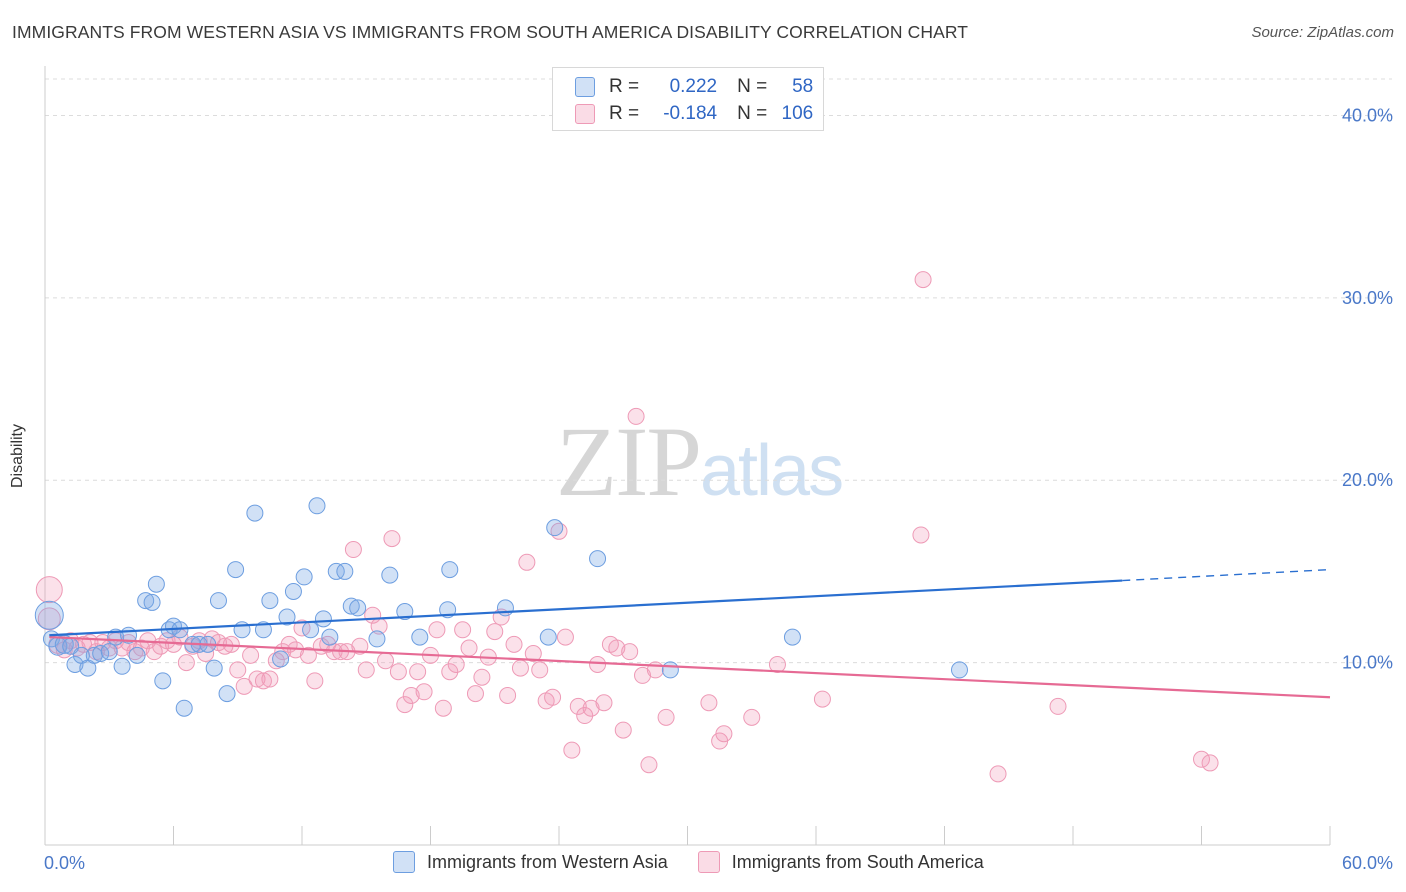 This screenshot has height=892, width=1406. What do you see at coordinates (1367, 298) in the screenshot?
I see `y-tick-label: 30.0%` at bounding box center [1367, 298].